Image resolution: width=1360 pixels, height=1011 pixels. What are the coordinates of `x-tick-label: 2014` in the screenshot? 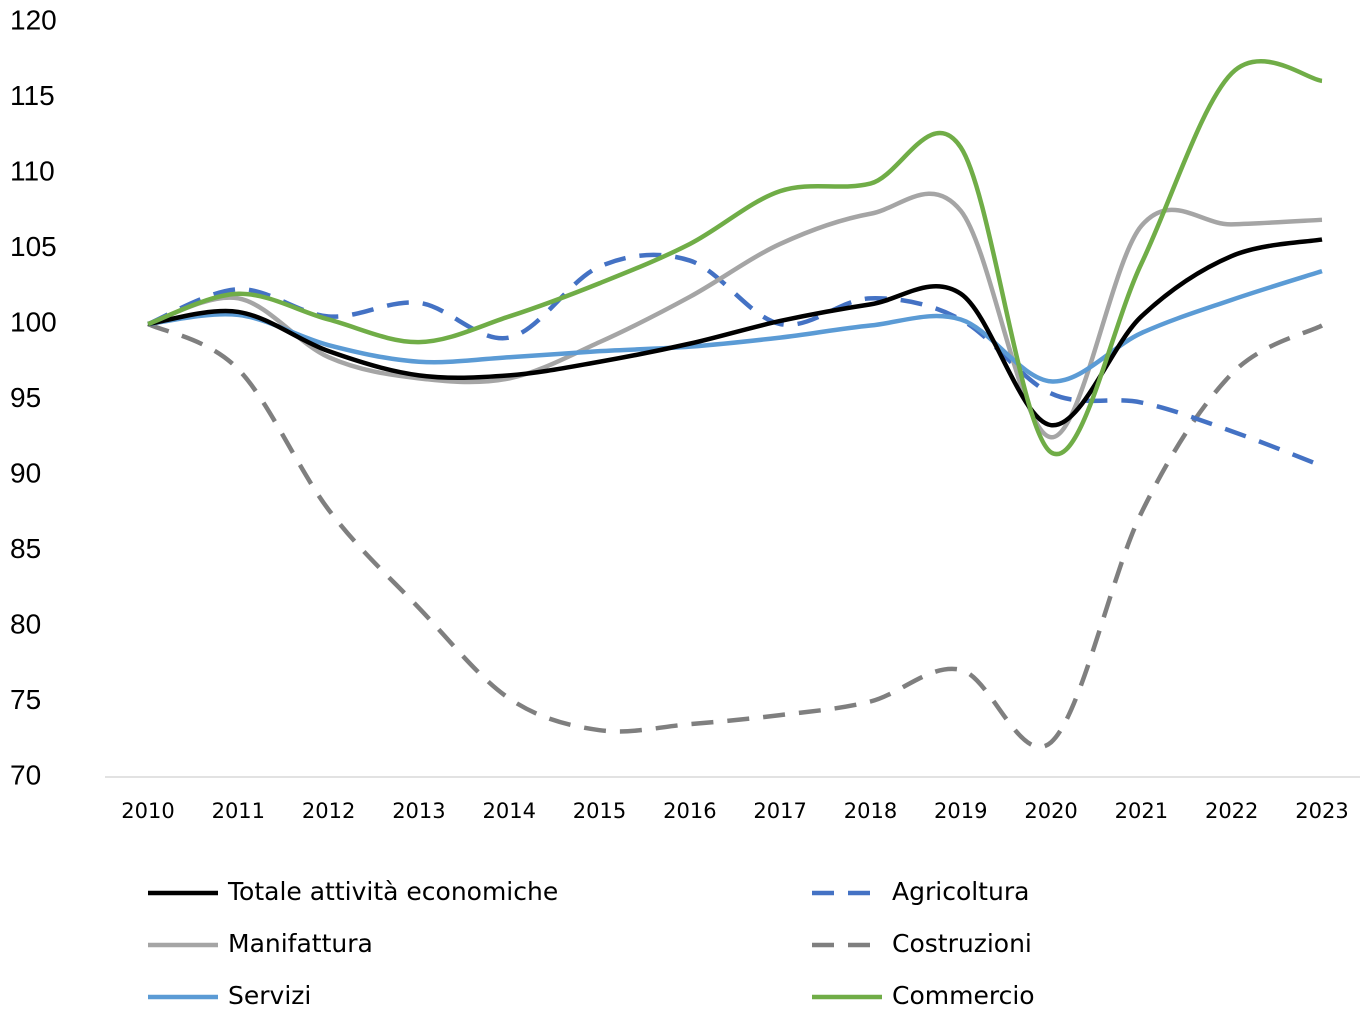 It's located at (509, 811).